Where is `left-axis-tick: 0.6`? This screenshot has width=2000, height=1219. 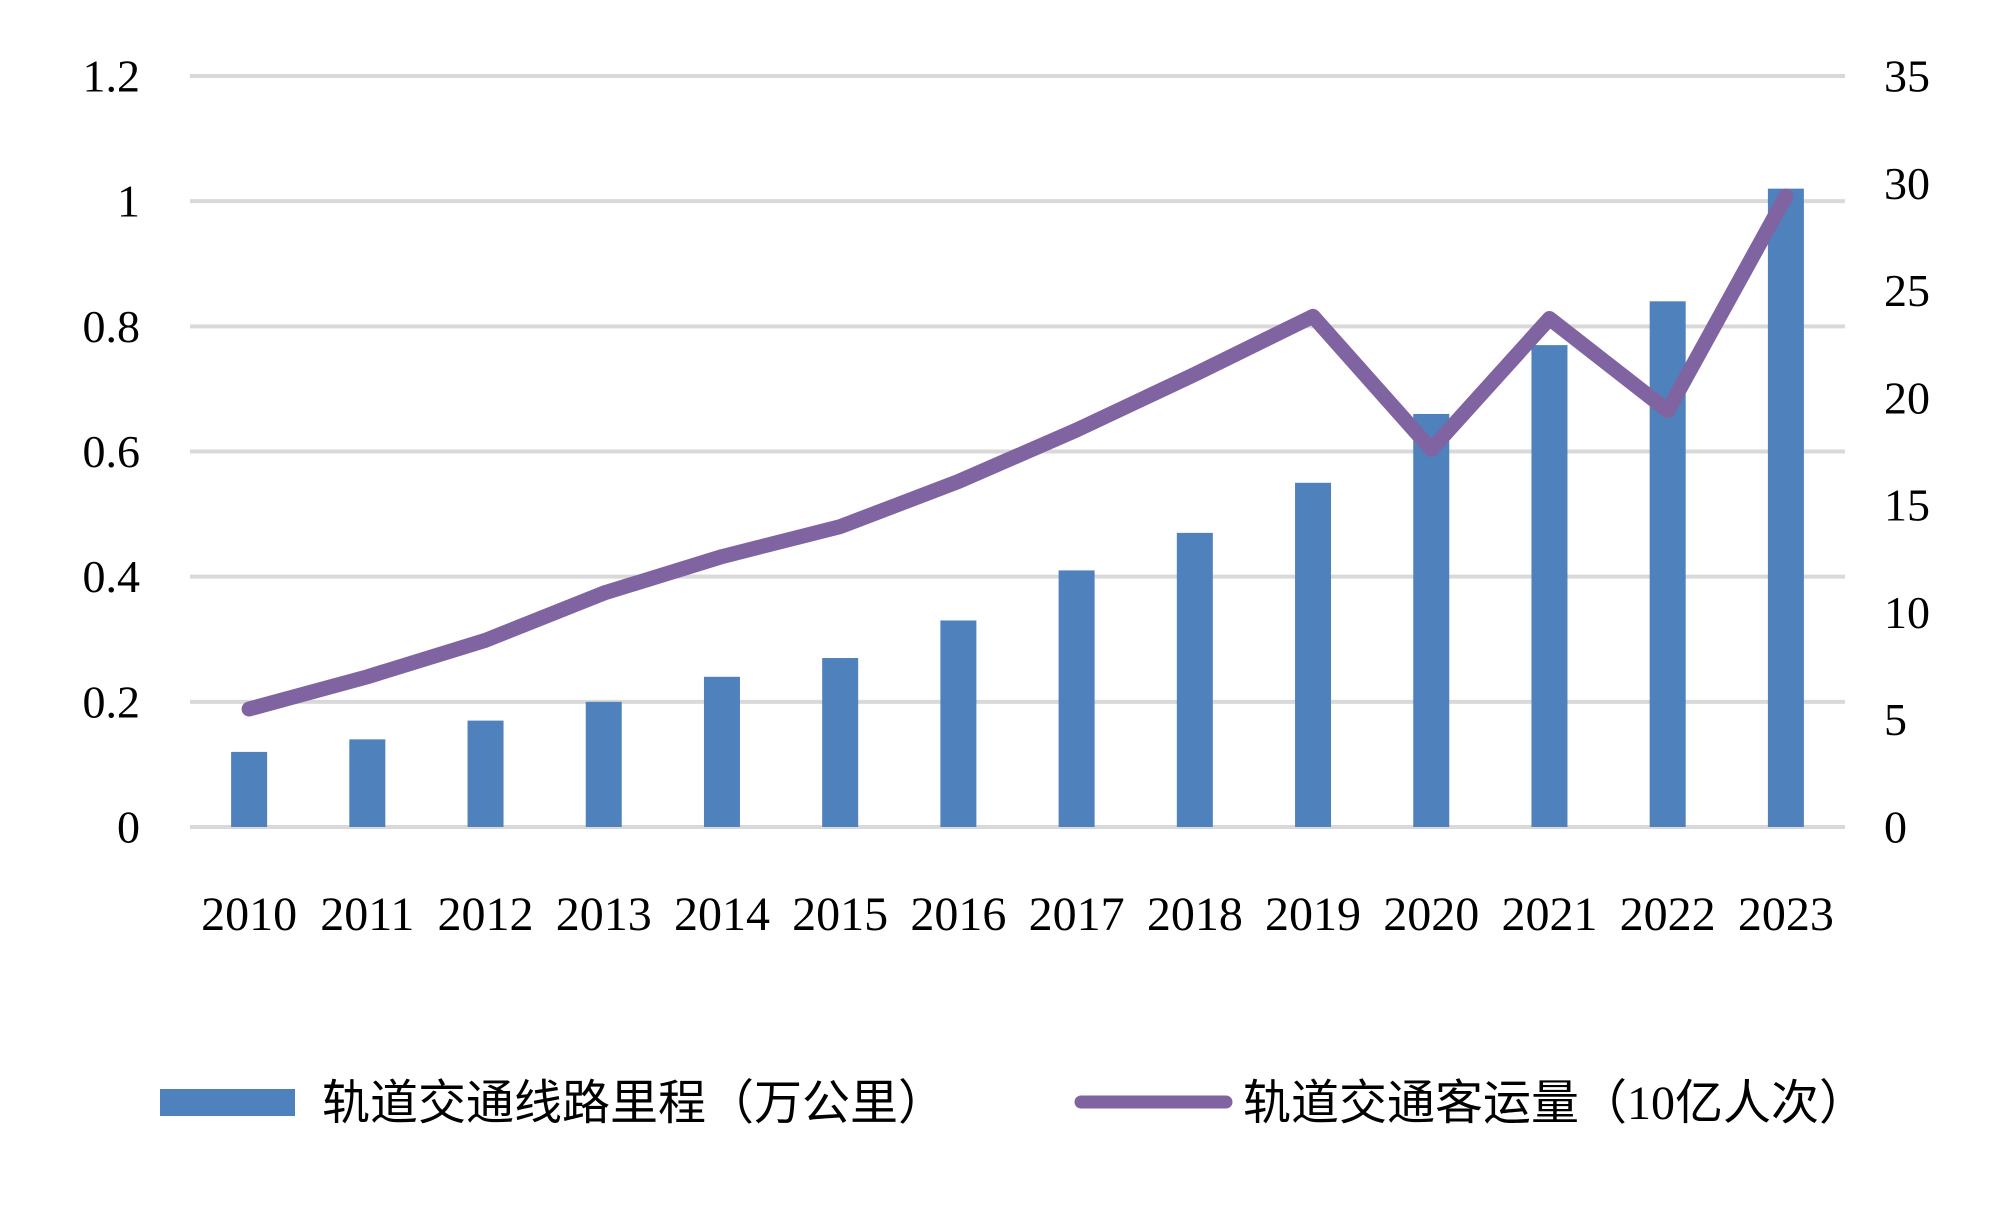
left-axis-tick: 0.6 is located at coordinates (112, 451).